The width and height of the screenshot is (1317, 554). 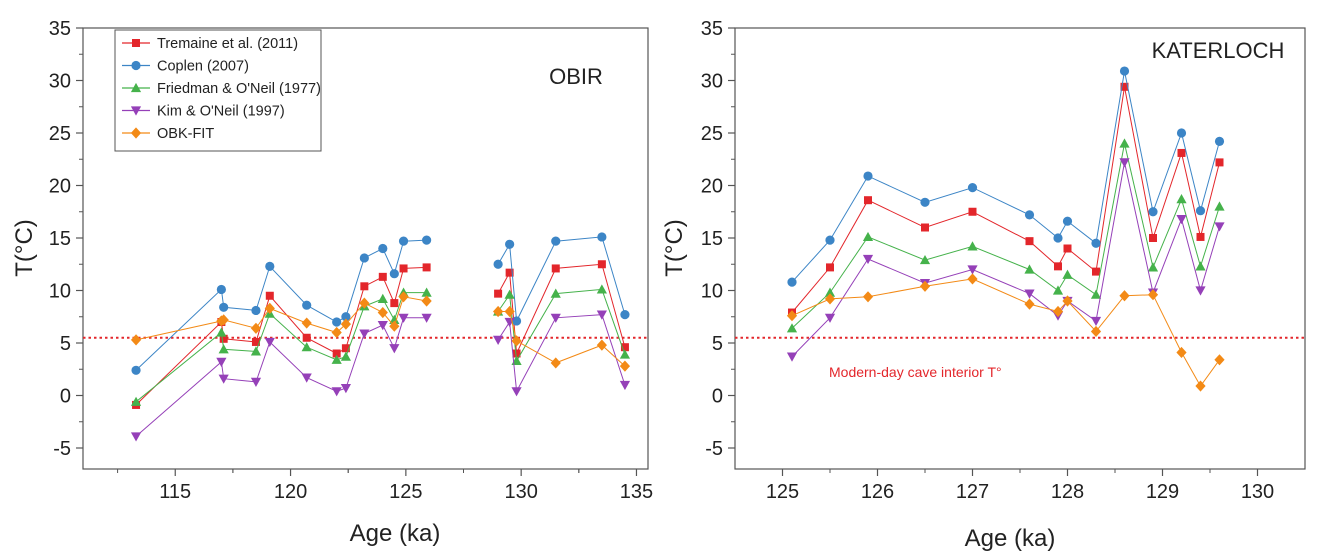 What do you see at coordinates (65, 344) in the screenshot?
I see `y-tick-label: 5` at bounding box center [65, 344].